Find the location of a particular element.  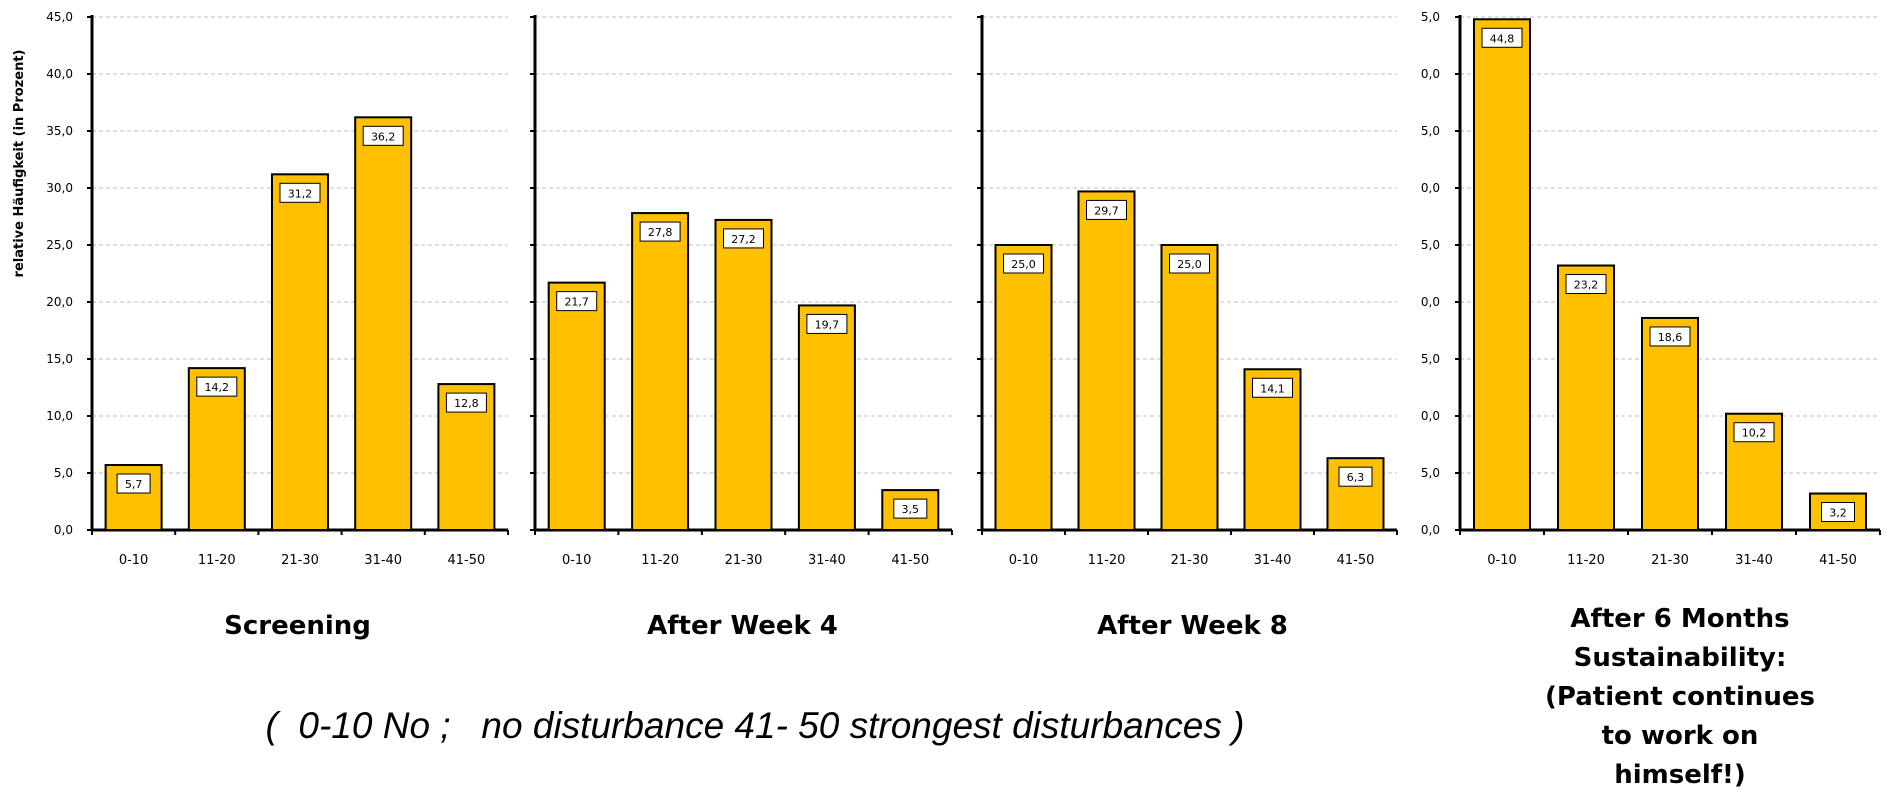

panel-title-screening: Screening is located at coordinates (297, 626).